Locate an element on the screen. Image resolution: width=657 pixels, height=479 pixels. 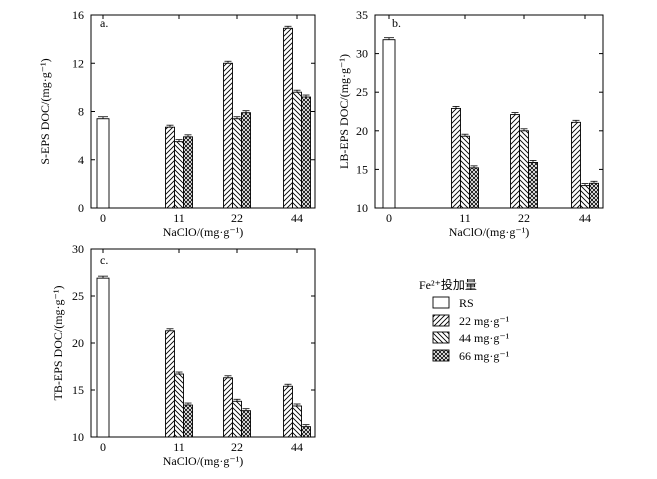
y-axis-label: S-EPS DOC/(mg·g⁻¹) is located at coordinates (45, 111).